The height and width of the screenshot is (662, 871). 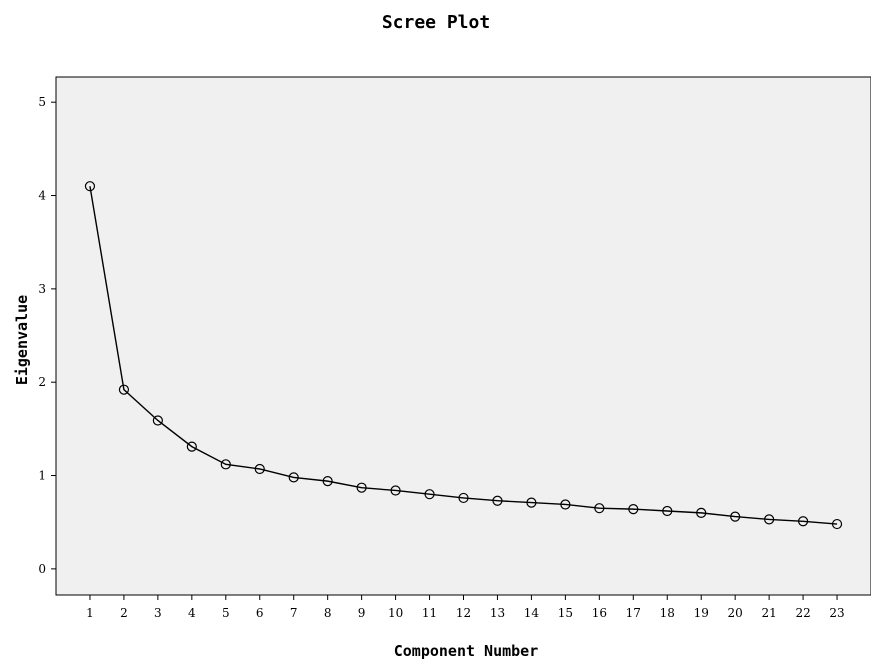 I want to click on y-tick-label: 1, so click(x=42, y=476).